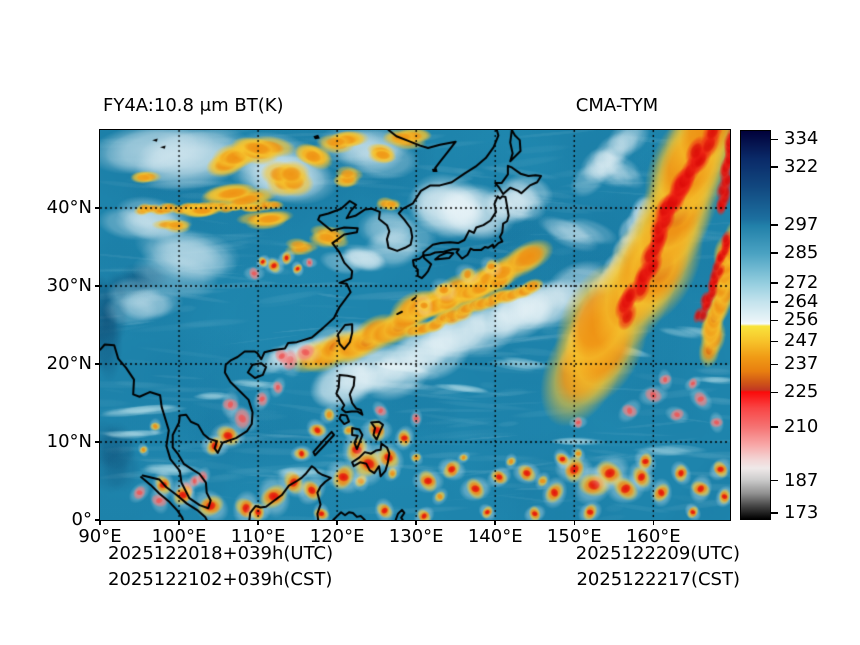 This screenshot has height=645, width=860. What do you see at coordinates (69, 285) in the screenshot?
I see `y-tick-label: 30°N` at bounding box center [69, 285].